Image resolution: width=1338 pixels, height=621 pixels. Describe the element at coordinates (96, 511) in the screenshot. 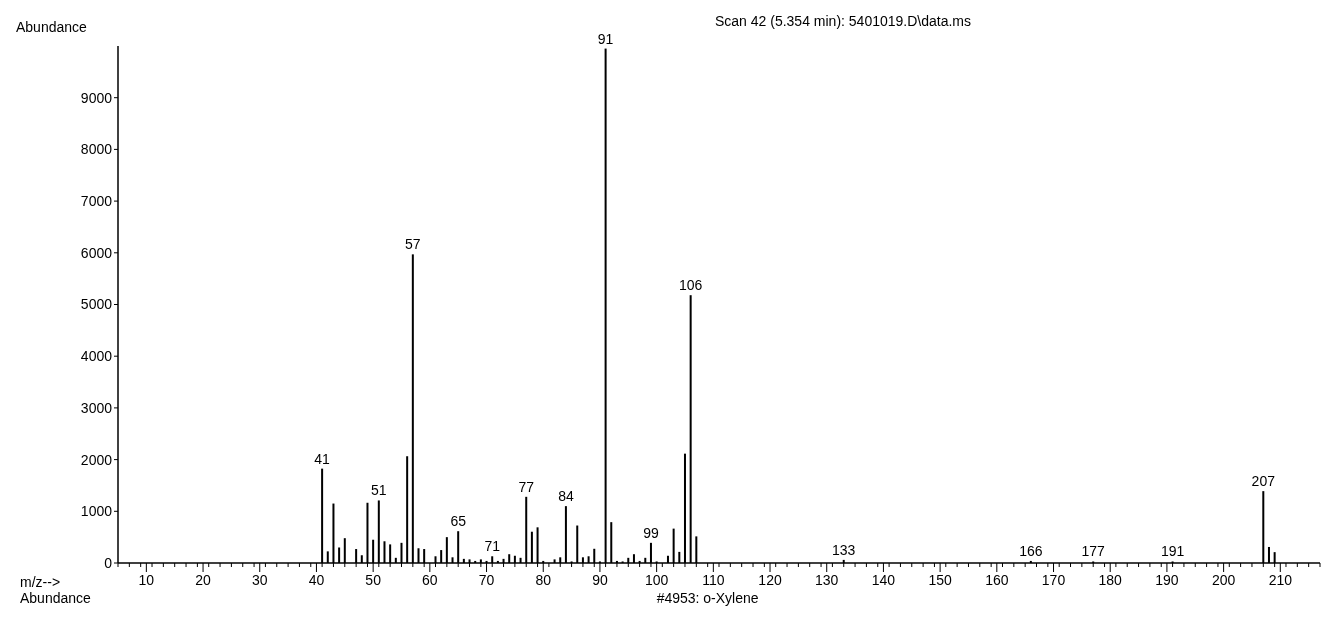

I see `y-tick-label: 1000` at that location.